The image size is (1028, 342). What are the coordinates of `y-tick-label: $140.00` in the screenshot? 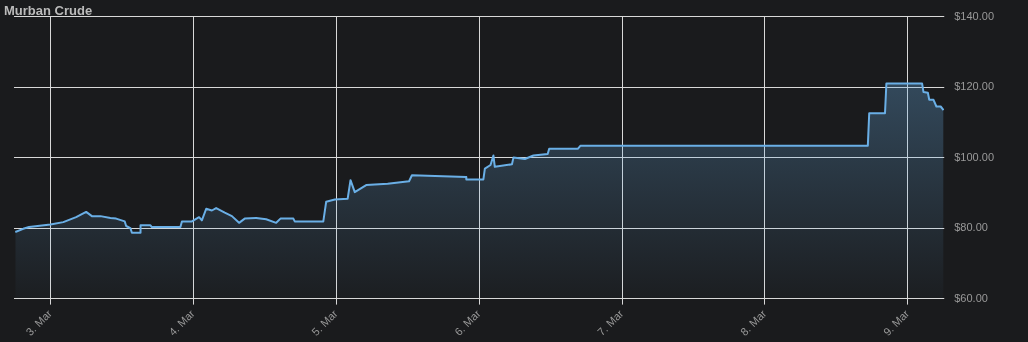 It's located at (974, 15).